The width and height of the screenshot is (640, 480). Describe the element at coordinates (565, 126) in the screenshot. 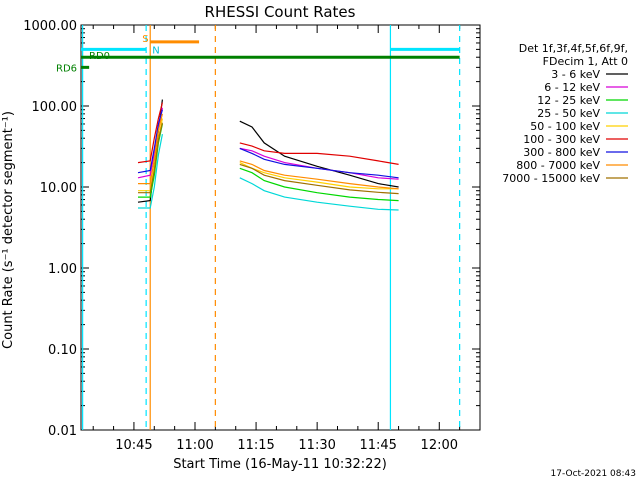

I see `legend-entry-label: 50 - 100 keV` at that location.